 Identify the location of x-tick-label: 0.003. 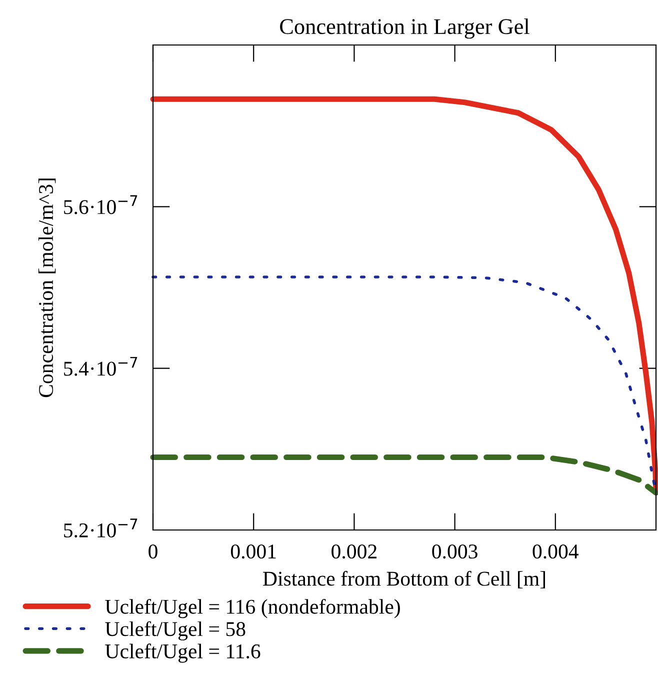
(455, 551).